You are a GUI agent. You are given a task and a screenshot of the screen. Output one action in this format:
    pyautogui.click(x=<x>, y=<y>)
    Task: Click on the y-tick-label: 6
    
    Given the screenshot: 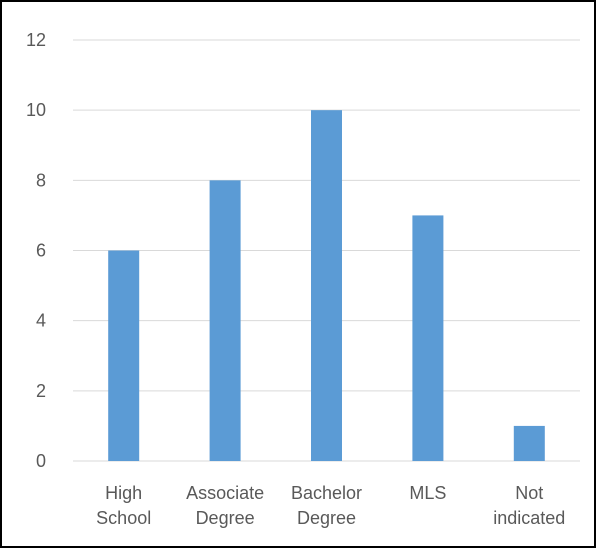 What is the action you would take?
    pyautogui.click(x=41, y=251)
    